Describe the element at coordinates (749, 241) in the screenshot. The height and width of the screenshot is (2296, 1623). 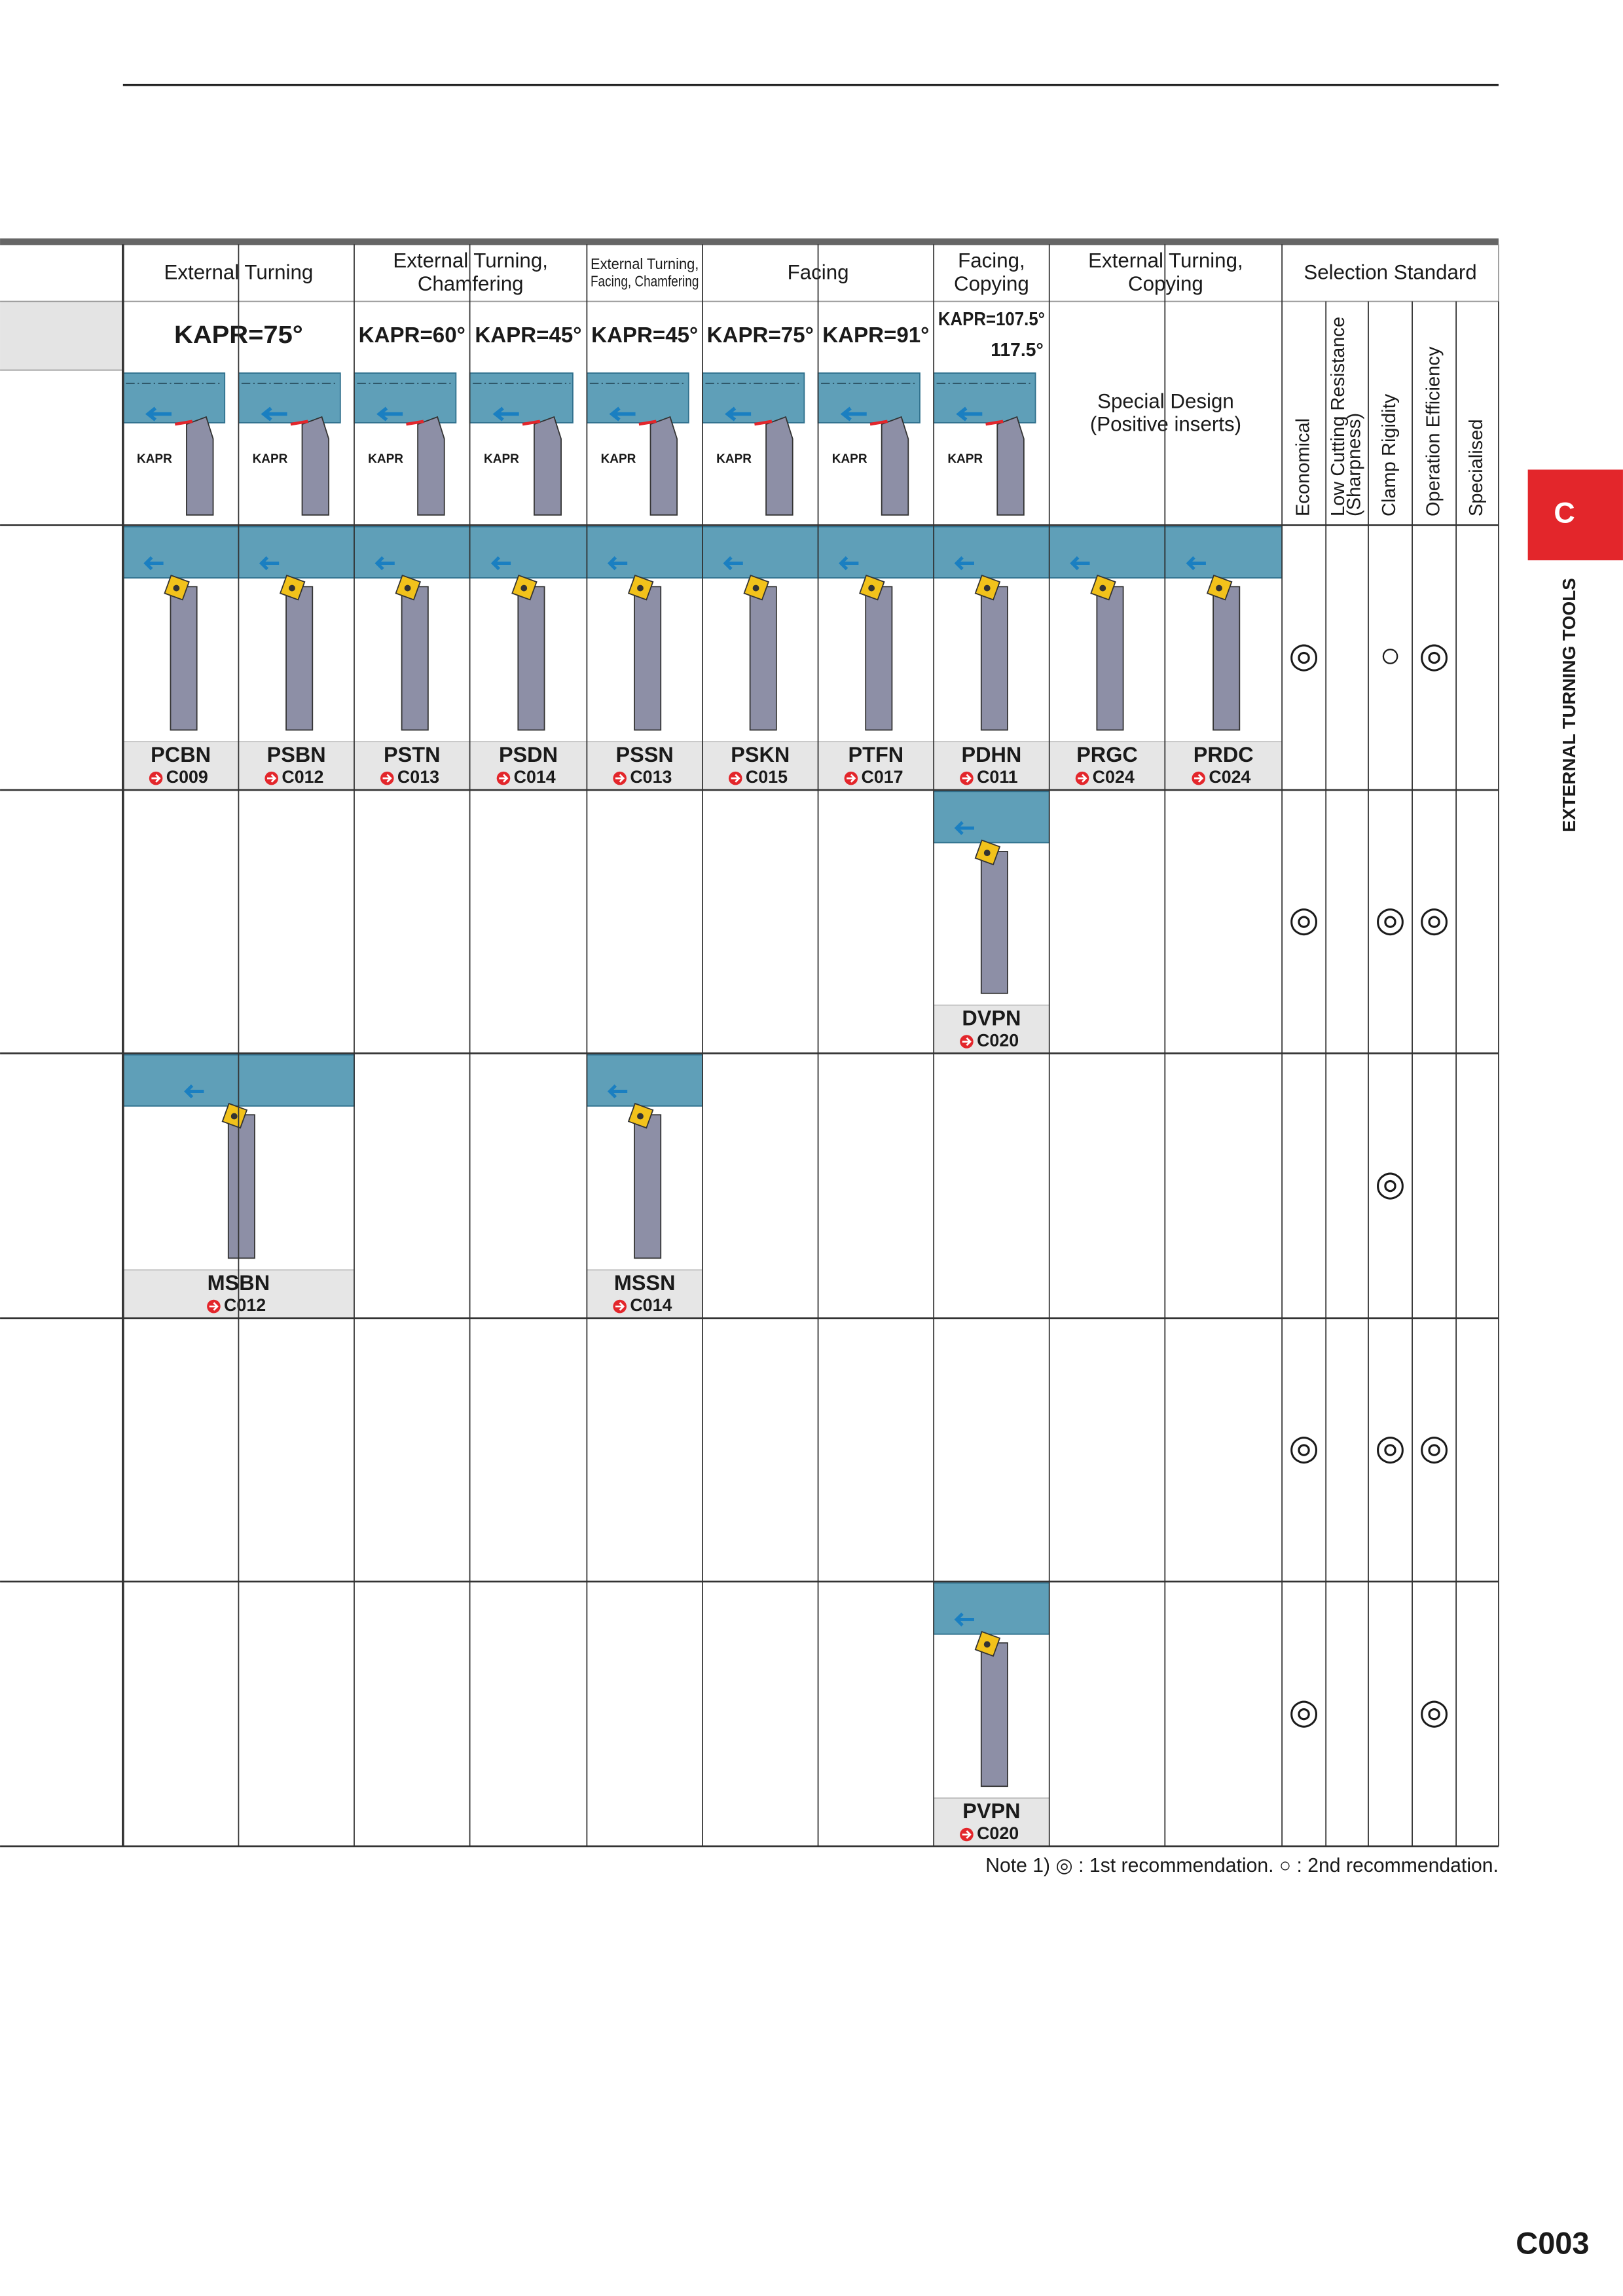
I see `table-top-bar` at that location.